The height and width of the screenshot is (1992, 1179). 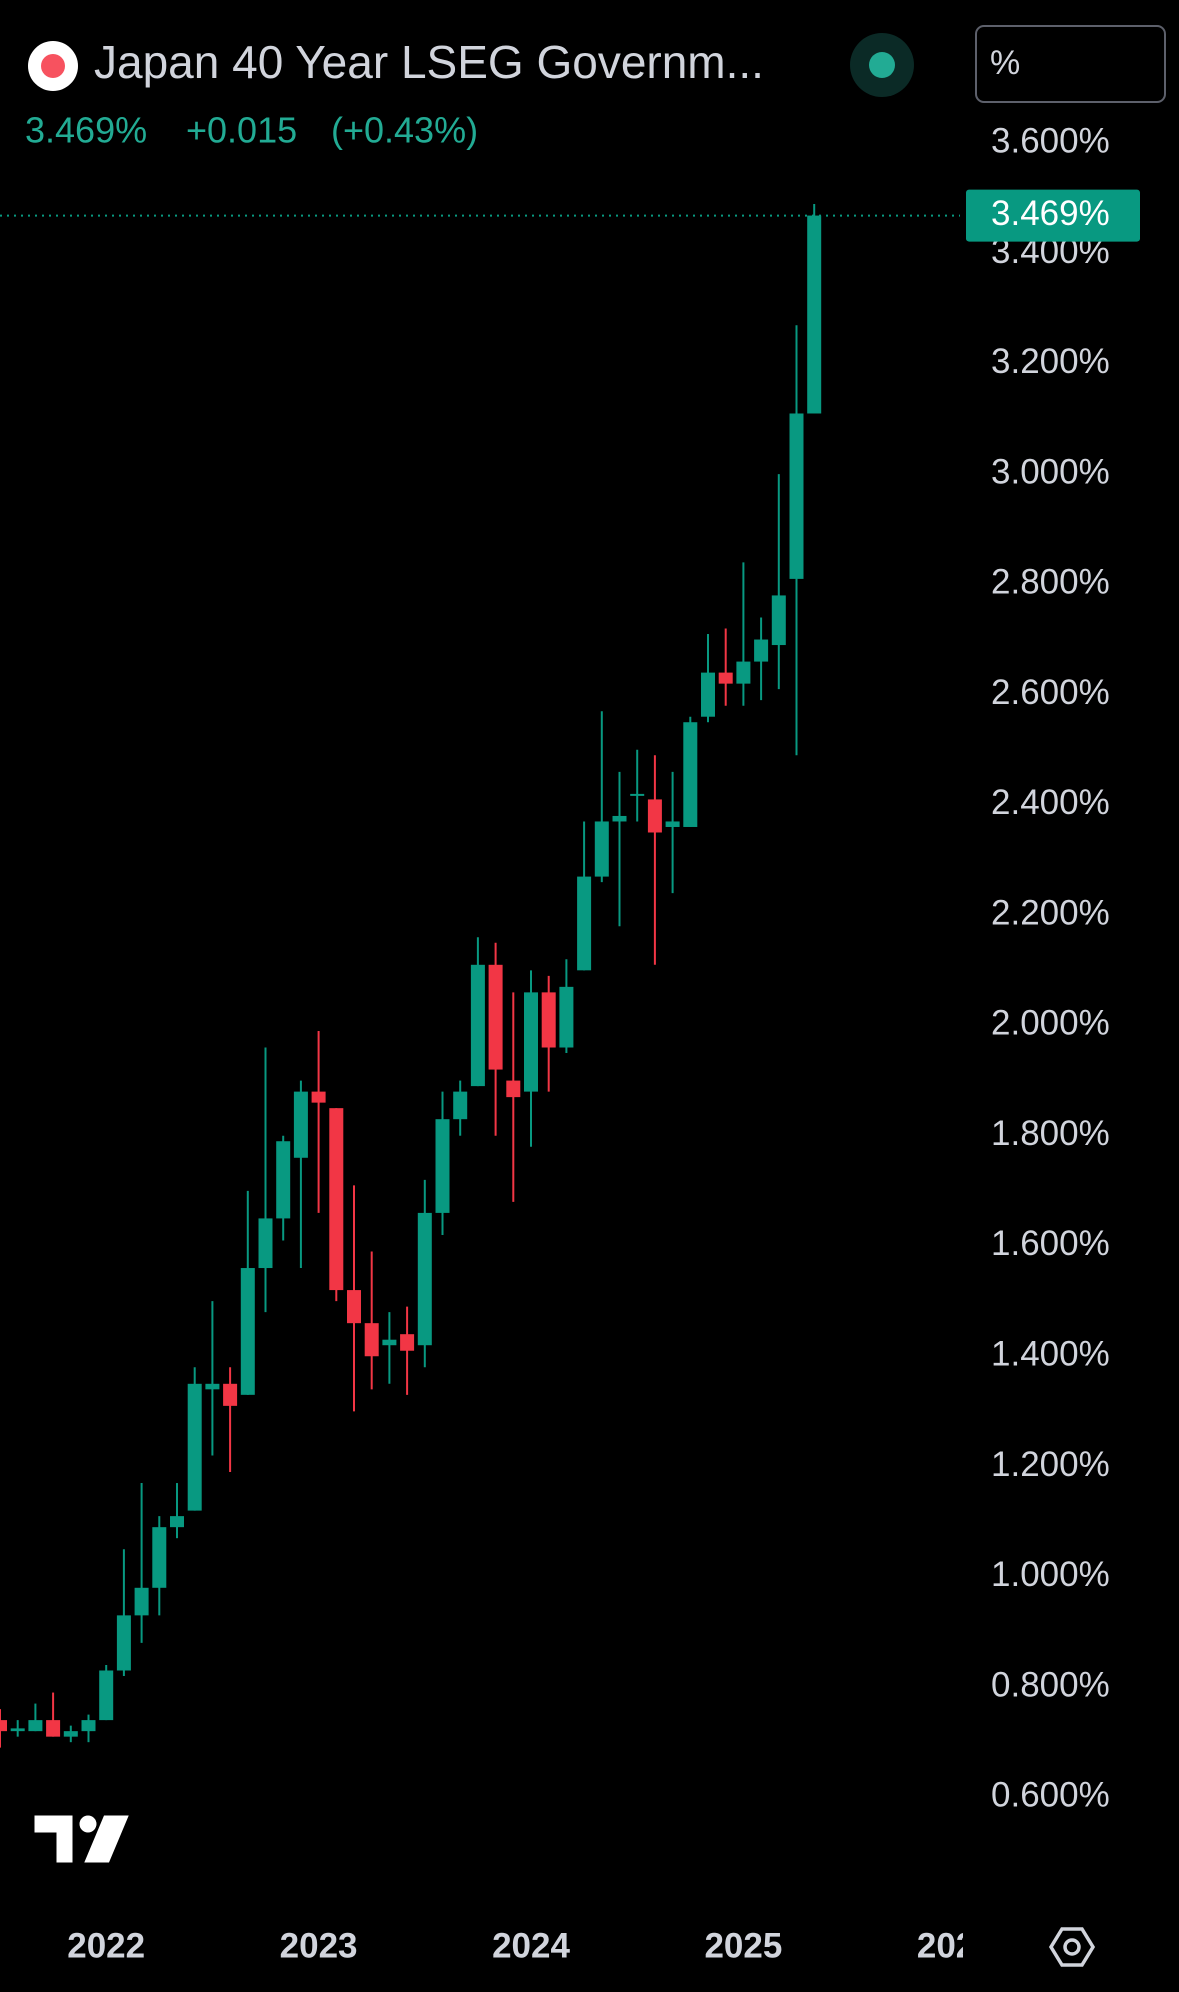 What do you see at coordinates (1072, 1947) in the screenshot?
I see `settings-button` at bounding box center [1072, 1947].